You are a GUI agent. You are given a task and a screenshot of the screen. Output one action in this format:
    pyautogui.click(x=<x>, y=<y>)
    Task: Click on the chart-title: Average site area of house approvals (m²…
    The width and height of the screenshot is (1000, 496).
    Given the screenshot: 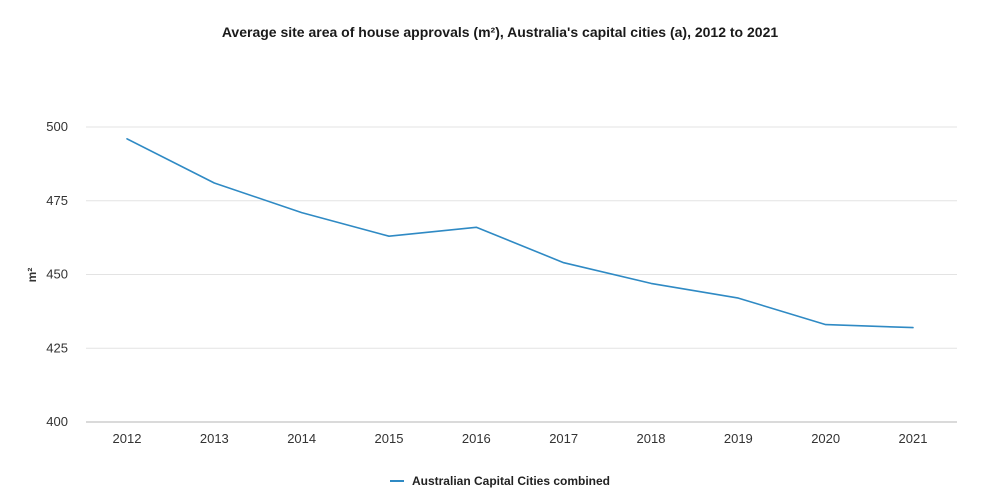 What is the action you would take?
    pyautogui.click(x=500, y=32)
    